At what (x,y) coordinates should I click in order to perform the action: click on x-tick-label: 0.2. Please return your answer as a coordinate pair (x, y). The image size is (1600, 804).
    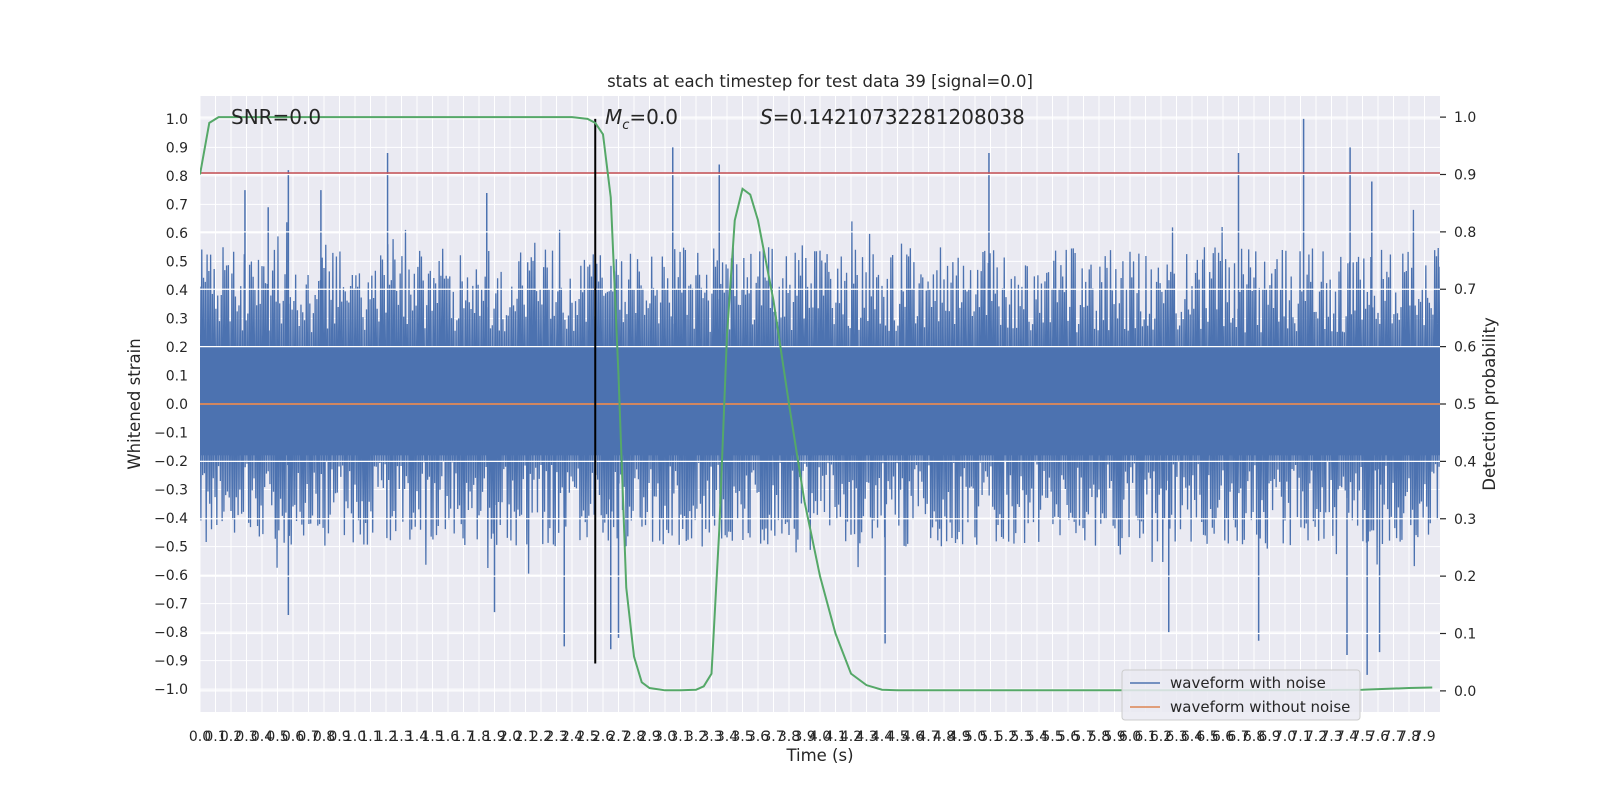
    Looking at the image, I should click on (231, 737).